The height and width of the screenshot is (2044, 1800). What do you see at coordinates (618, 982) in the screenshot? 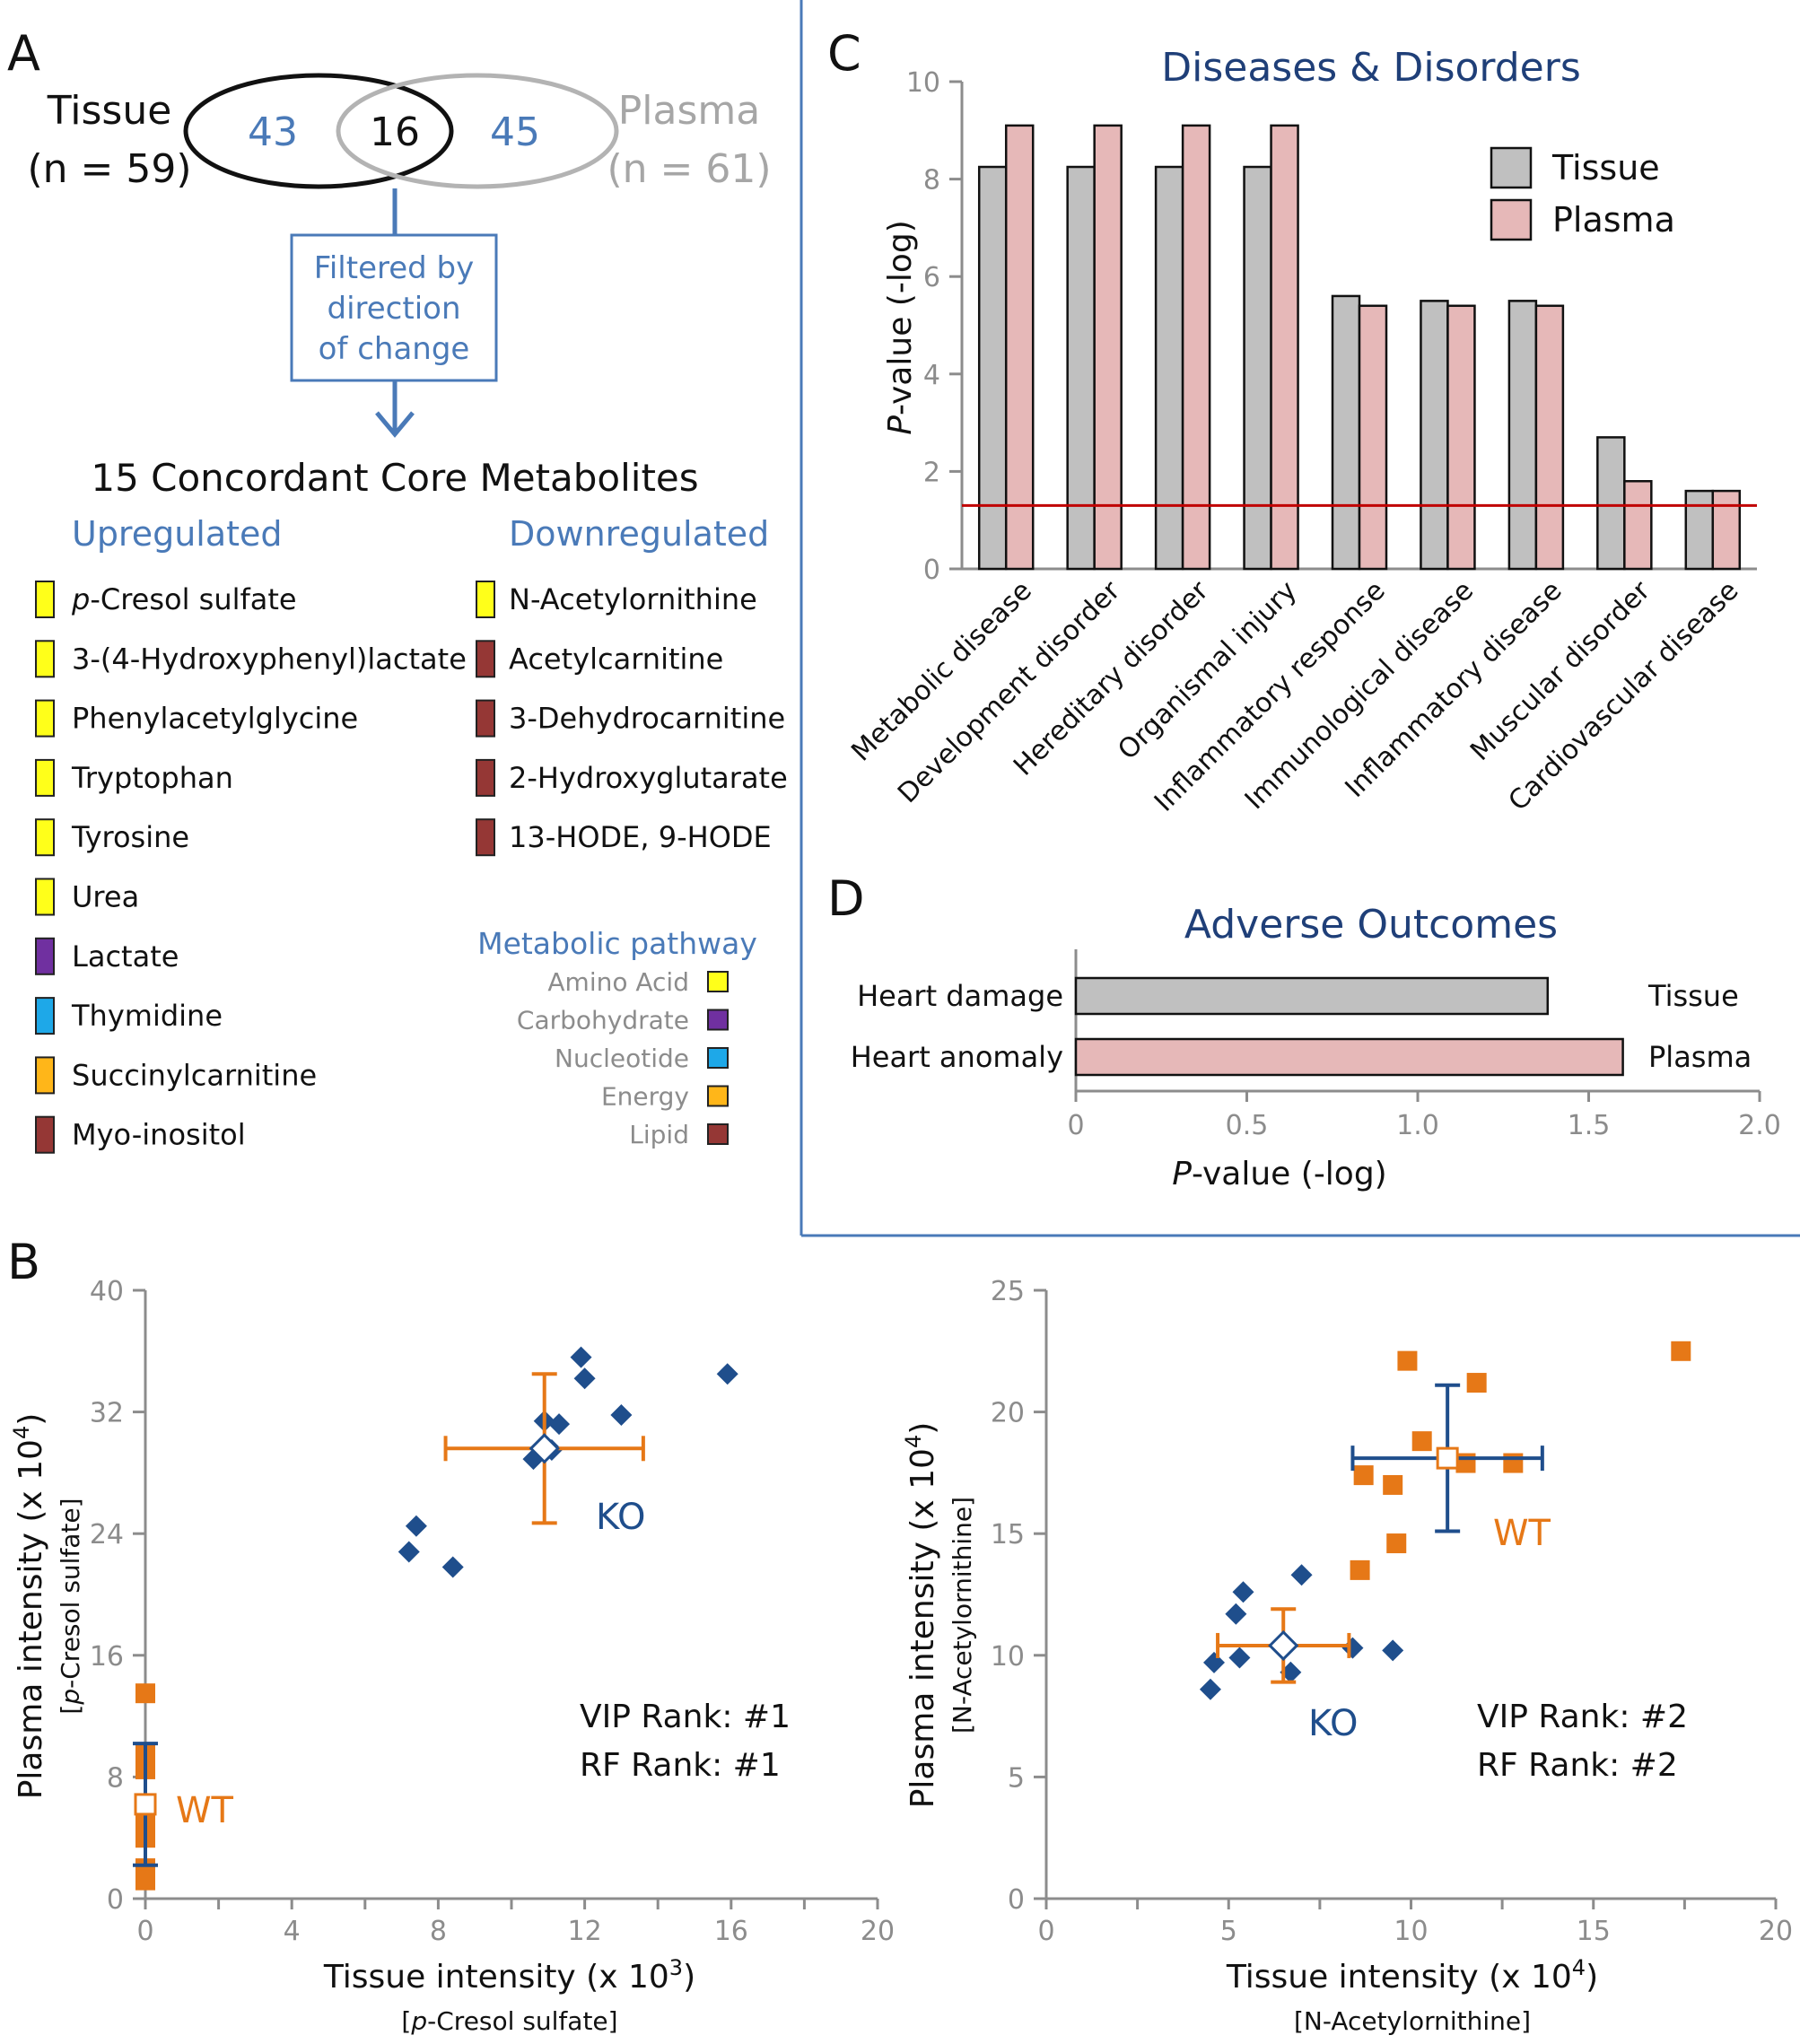
I see `pathway-legend-label: Amino Acid` at bounding box center [618, 982].